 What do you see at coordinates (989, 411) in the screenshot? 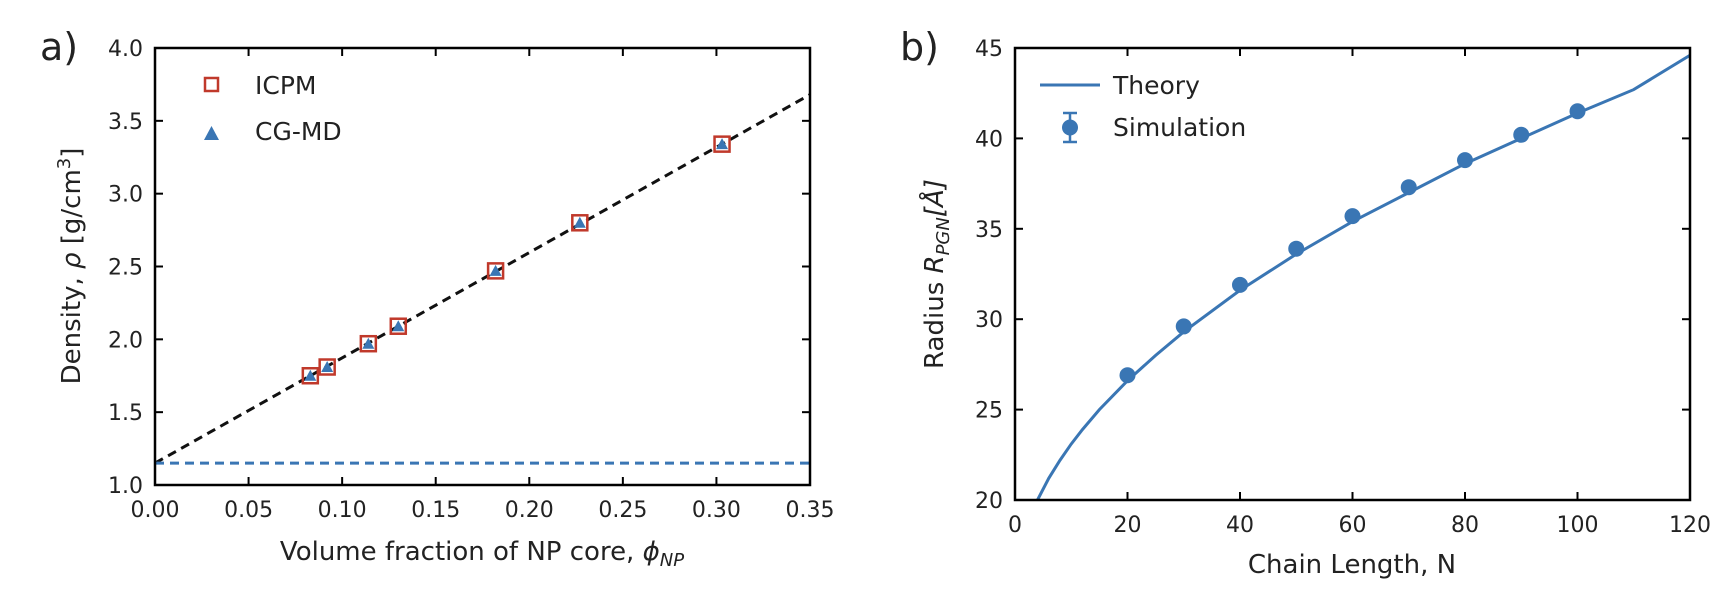
I see `panel-b-y-tick-label: 25` at bounding box center [989, 411].